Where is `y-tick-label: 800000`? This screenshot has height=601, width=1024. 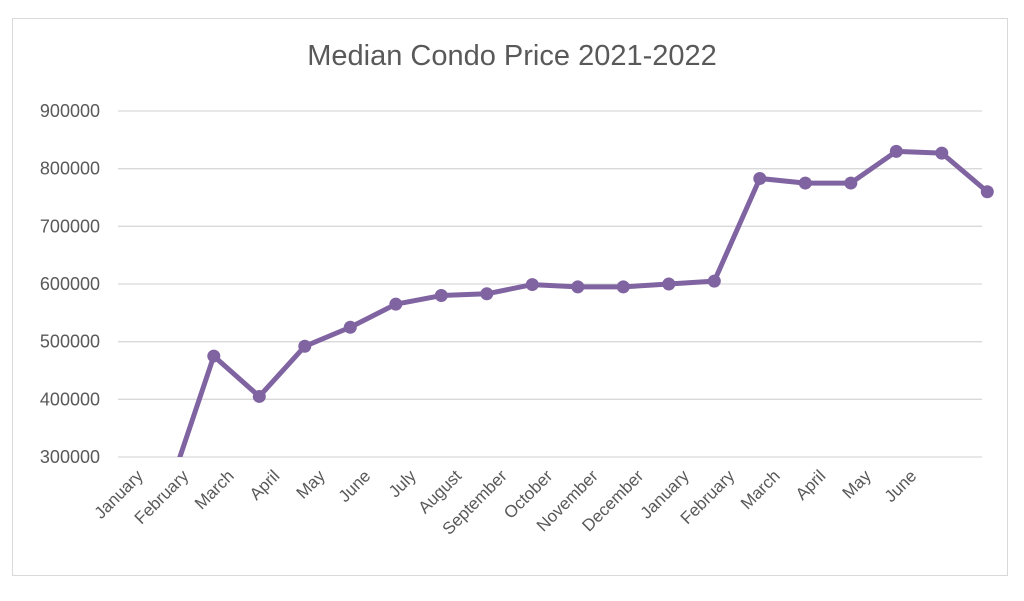
y-tick-label: 800000 is located at coordinates (70, 169).